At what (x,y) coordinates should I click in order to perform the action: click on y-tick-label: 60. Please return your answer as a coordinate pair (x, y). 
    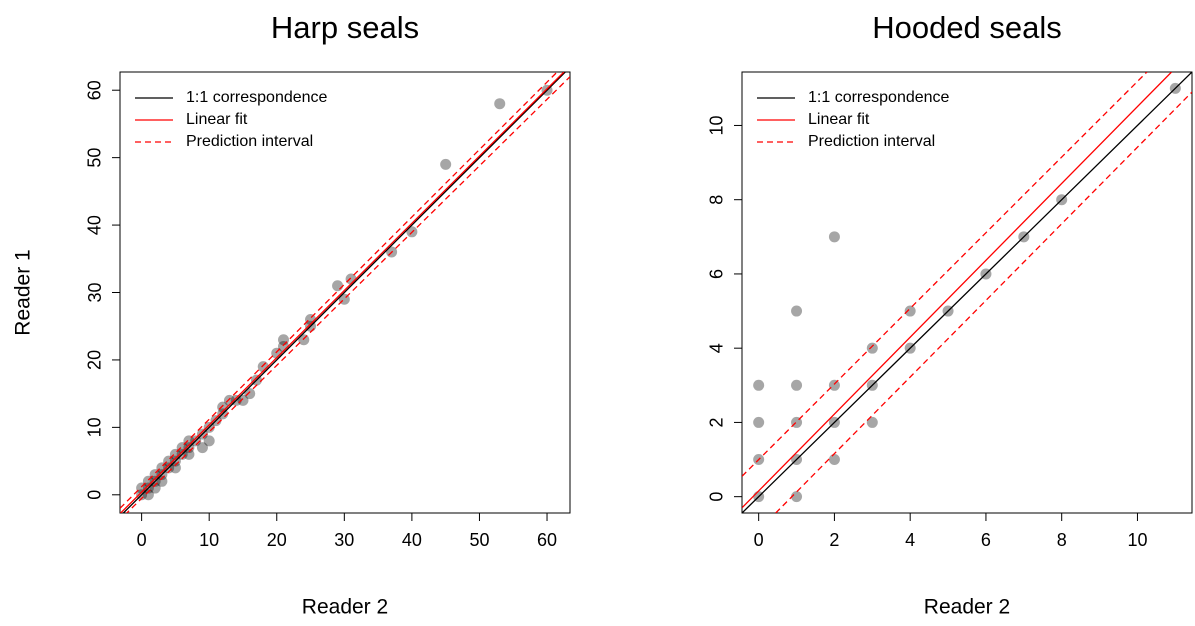
    Looking at the image, I should click on (95, 90).